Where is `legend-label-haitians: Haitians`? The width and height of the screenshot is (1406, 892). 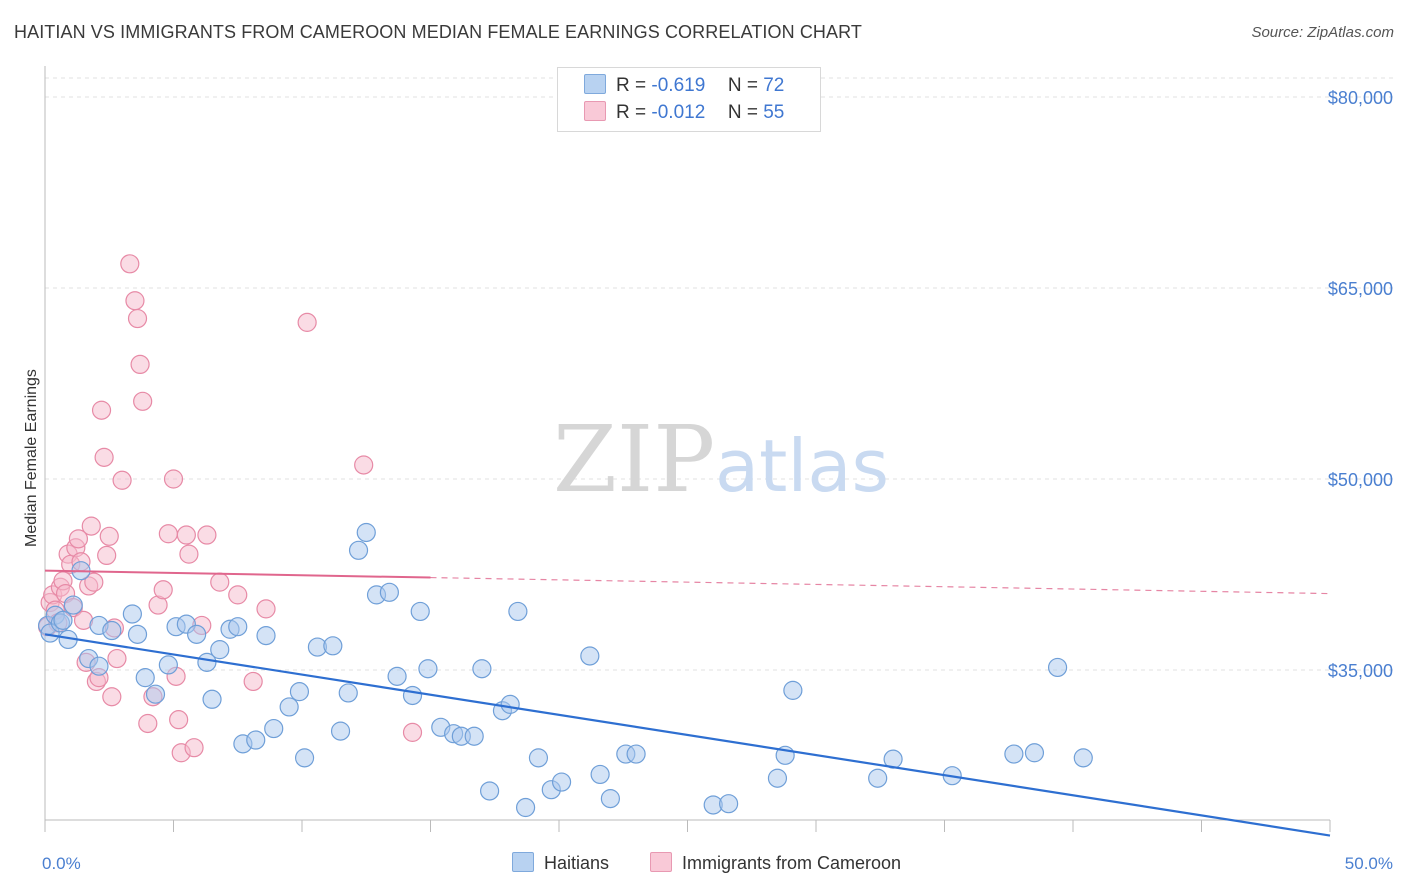 legend-label-haitians: Haitians is located at coordinates (577, 863).